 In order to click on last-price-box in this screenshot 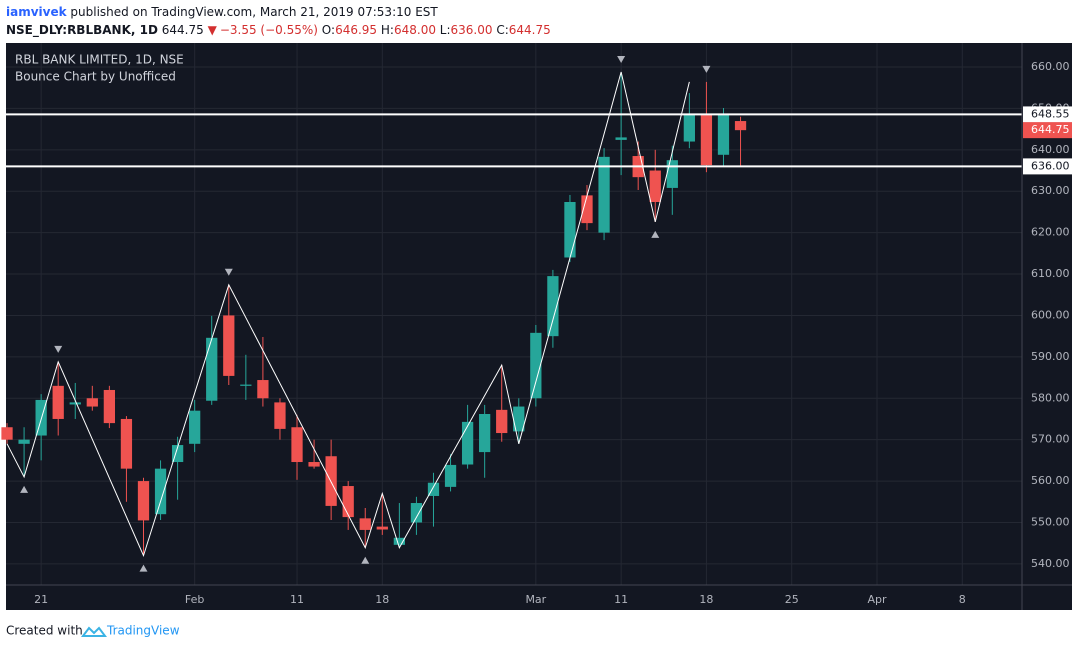, I will do `click(1047, 130)`.